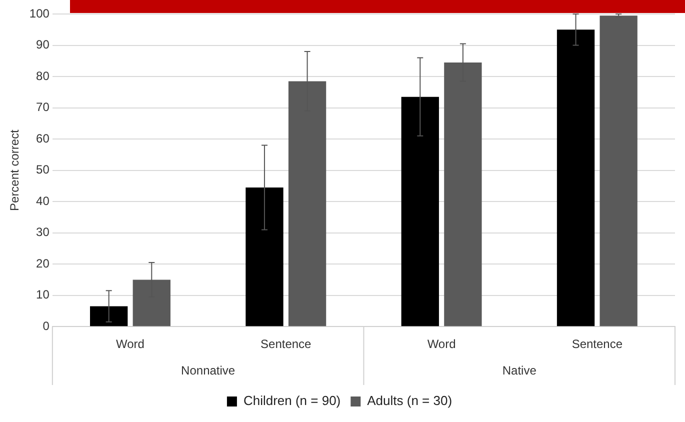 The width and height of the screenshot is (685, 422). I want to click on legend-label: Children (n = 90), so click(292, 400).